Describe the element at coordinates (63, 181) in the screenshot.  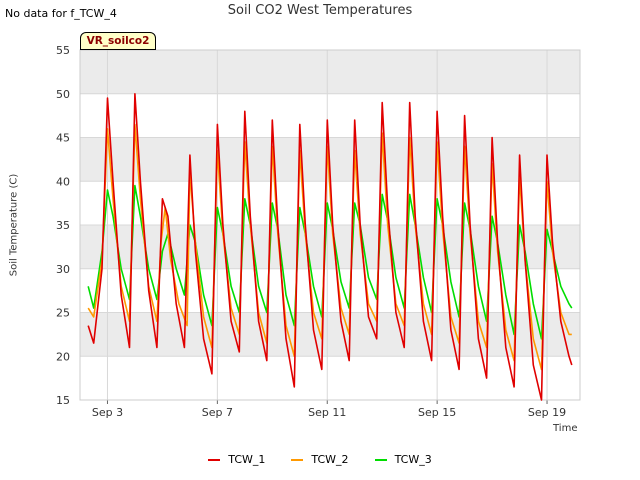
I see `y-tick-label: 40` at that location.